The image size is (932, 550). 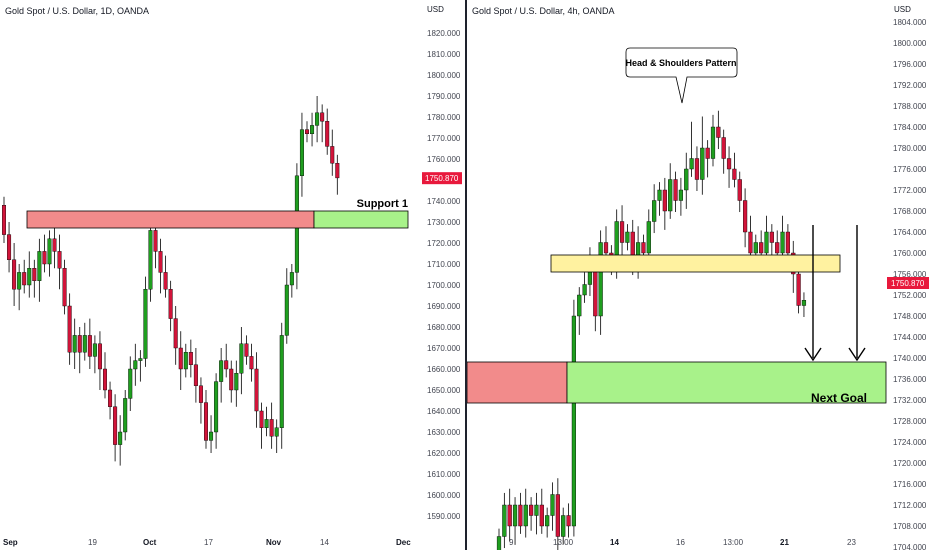 What do you see at coordinates (910, 22) in the screenshot?
I see `price-tick-label: 1804.000` at bounding box center [910, 22].